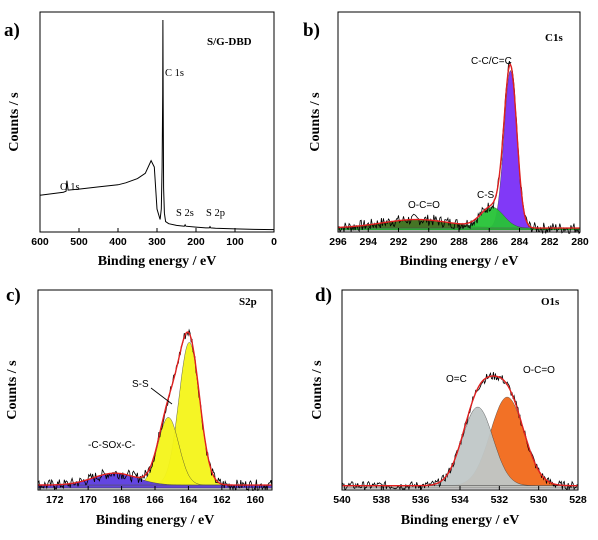 The image size is (598, 540). I want to click on x-tick-label: 300, so click(157, 242).